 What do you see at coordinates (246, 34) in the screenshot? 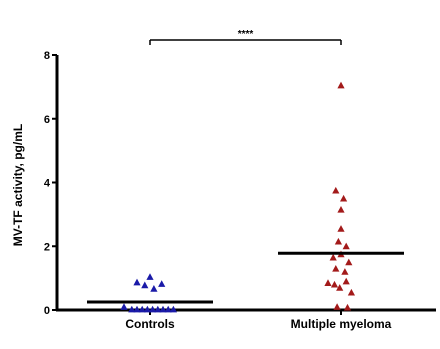
I see `sig-label: ****` at bounding box center [246, 34].